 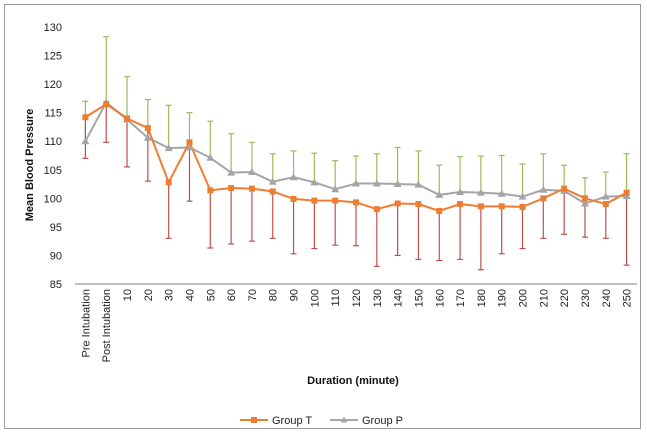 I want to click on legend: Group T Group P, so click(x=321, y=421).